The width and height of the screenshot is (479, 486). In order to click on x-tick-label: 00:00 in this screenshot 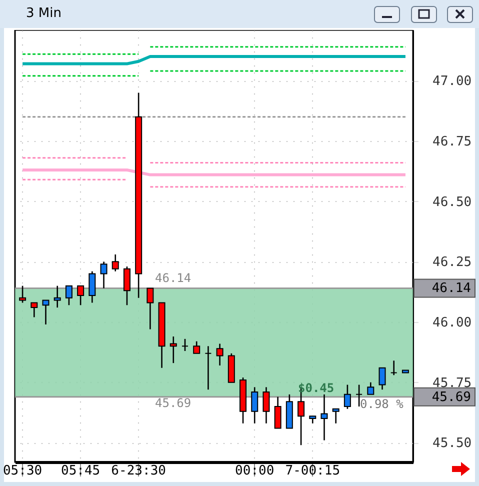, I will do `click(254, 471)`.